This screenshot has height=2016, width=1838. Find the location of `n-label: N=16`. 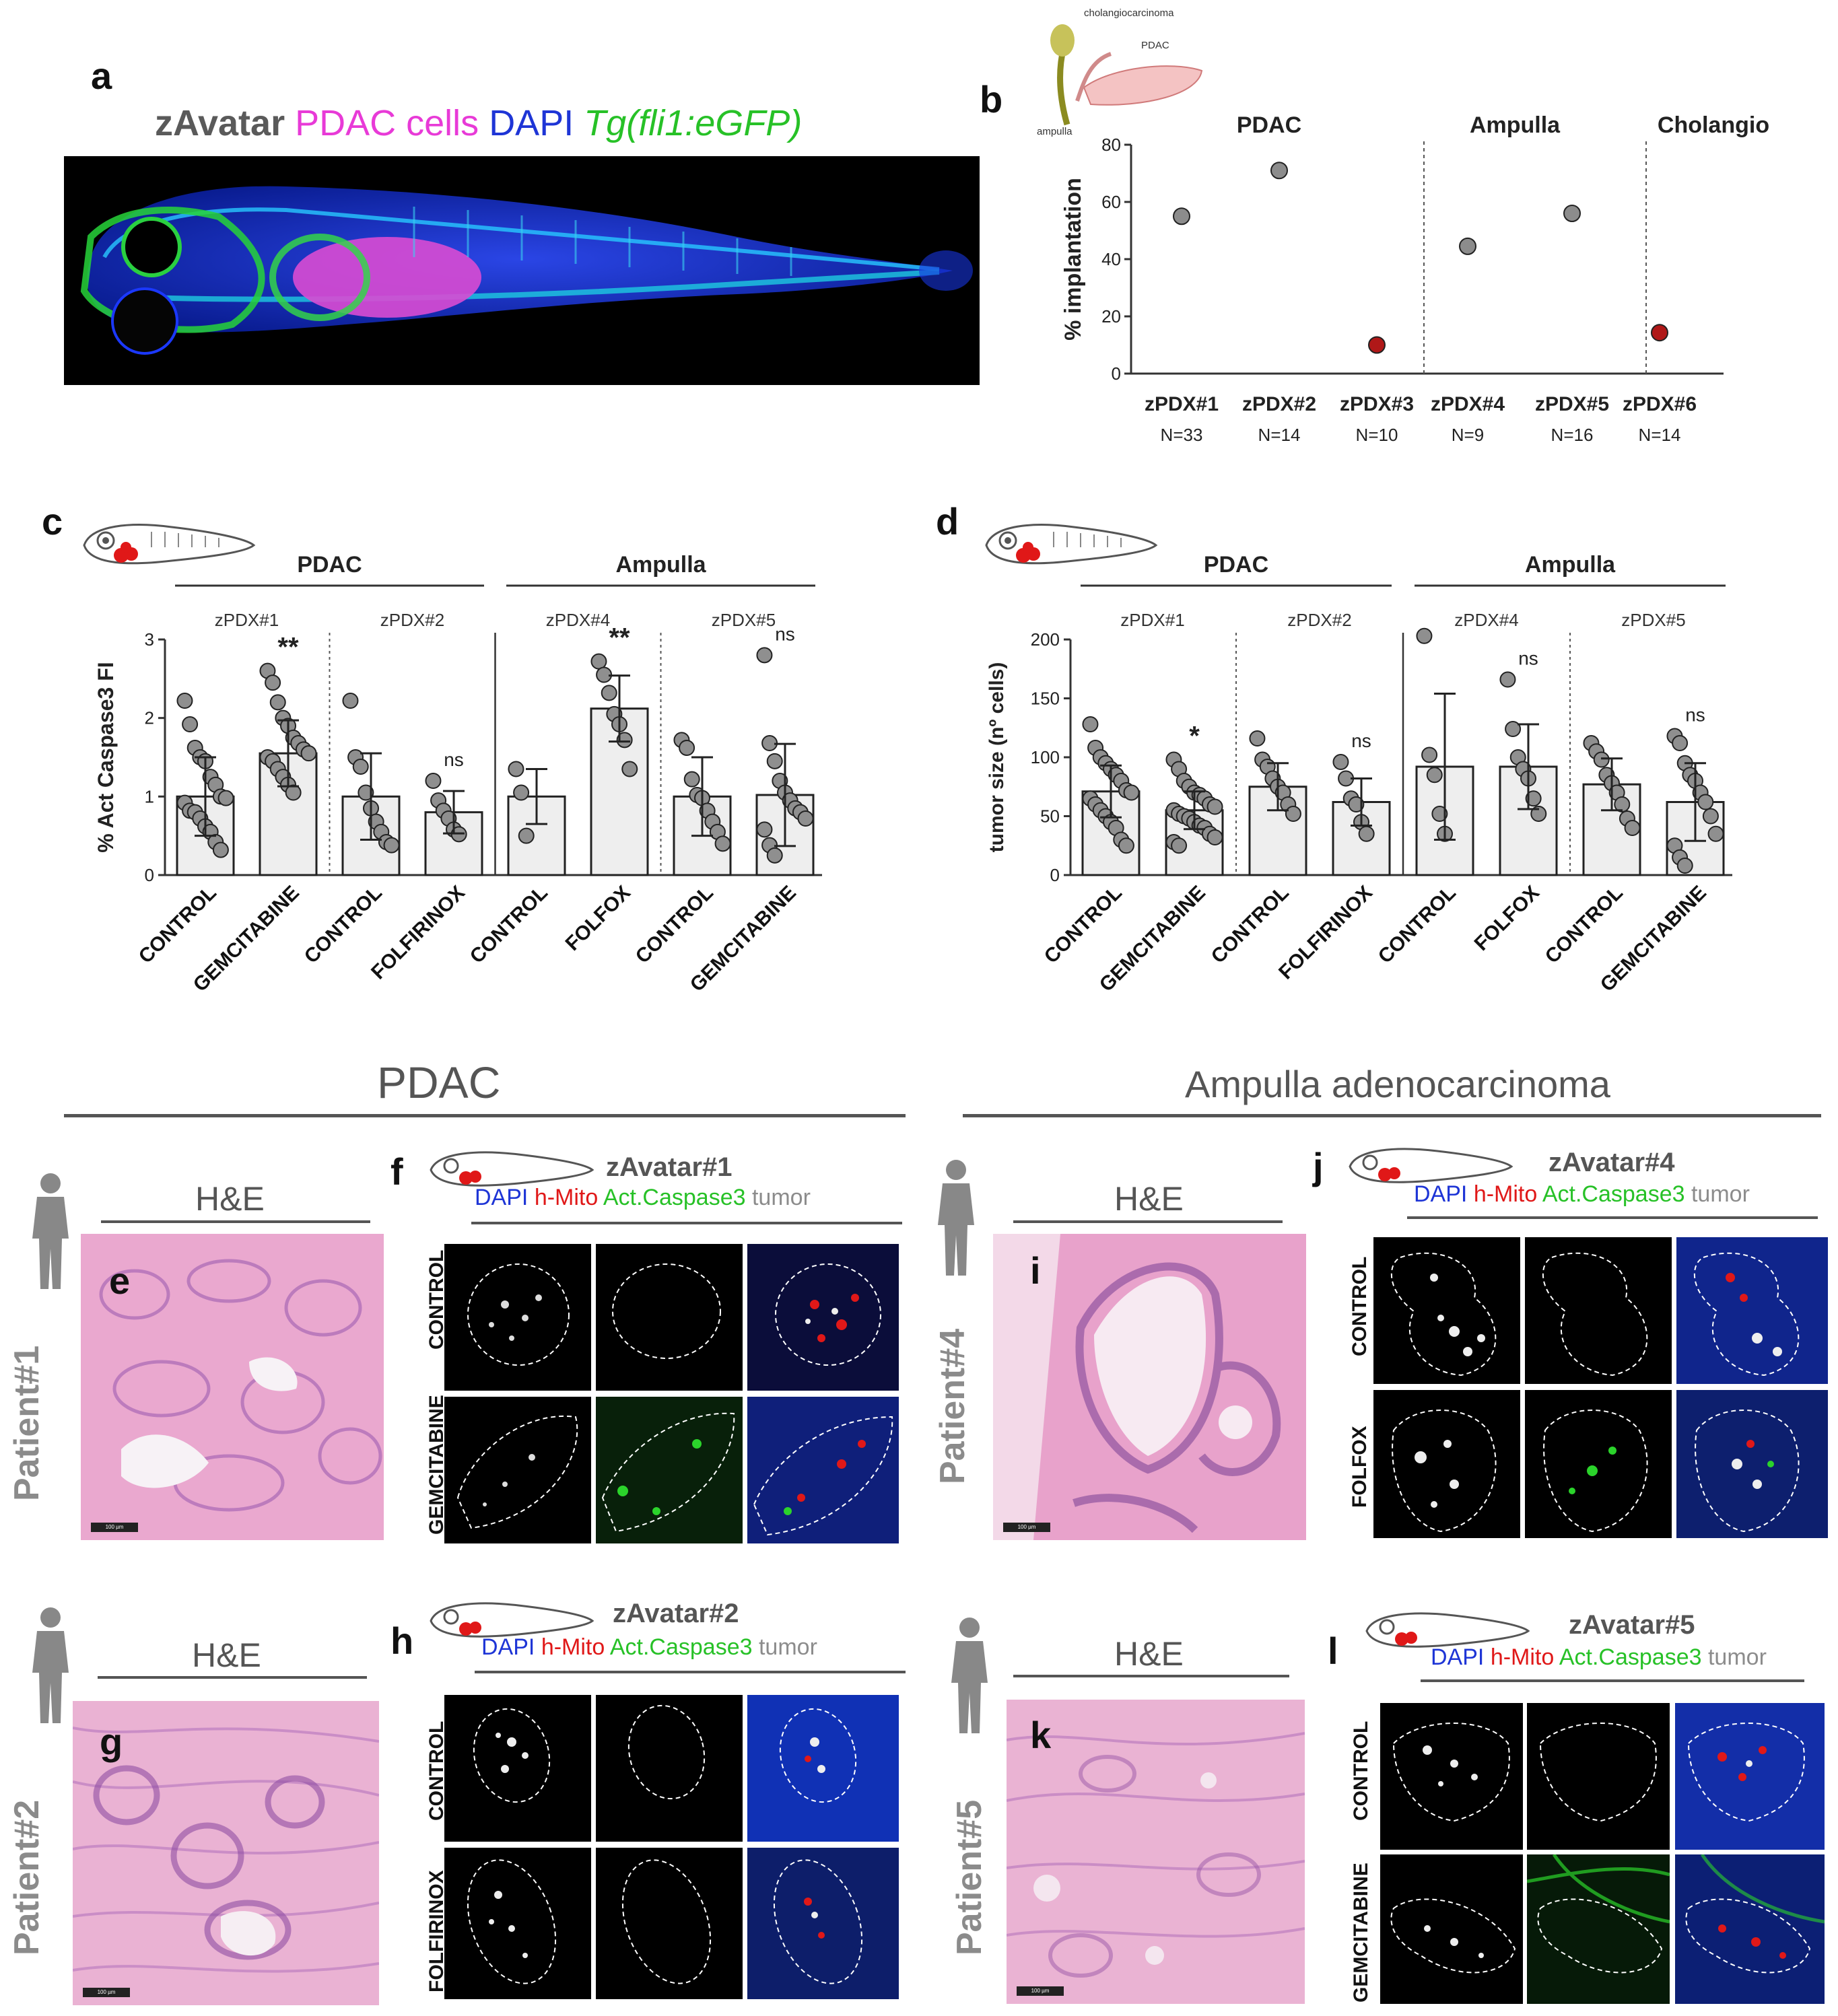

n-label: N=16 is located at coordinates (1572, 435).